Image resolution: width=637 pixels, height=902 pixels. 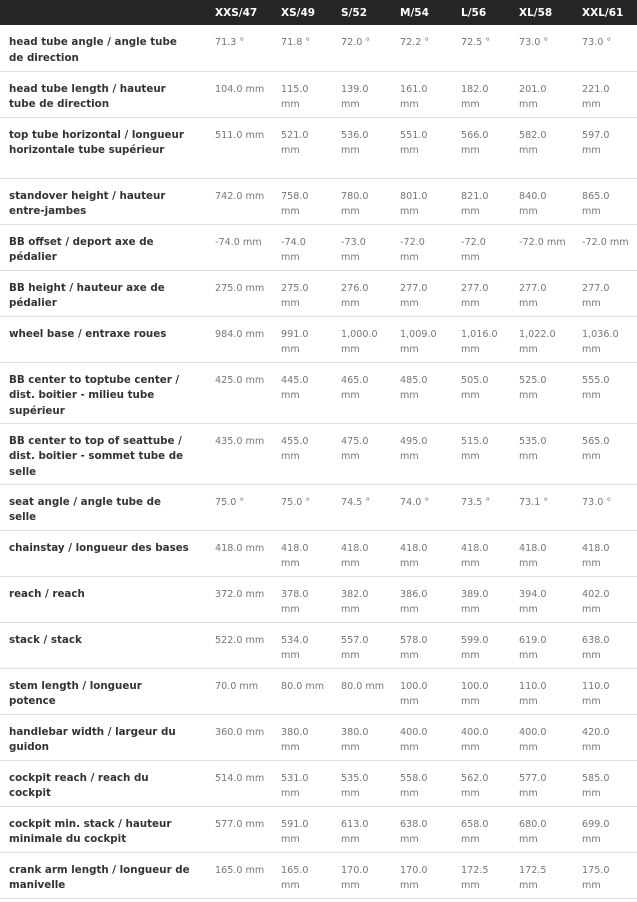 I want to click on value-cell-s: 74.5 °, so click(x=356, y=502).